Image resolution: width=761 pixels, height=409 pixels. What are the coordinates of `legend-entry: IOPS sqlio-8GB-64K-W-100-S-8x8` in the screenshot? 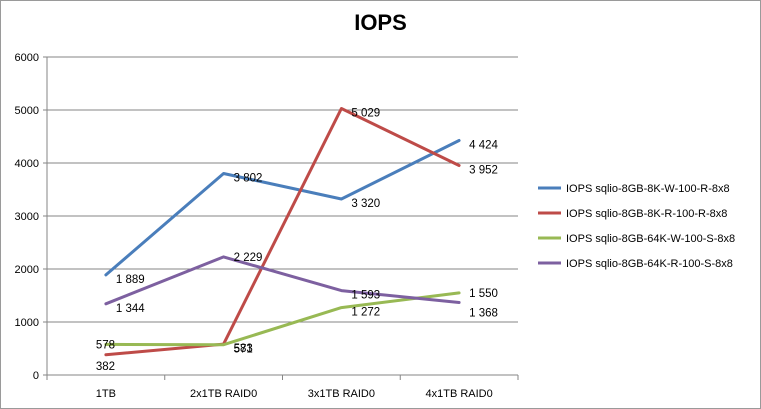 It's located at (650, 239).